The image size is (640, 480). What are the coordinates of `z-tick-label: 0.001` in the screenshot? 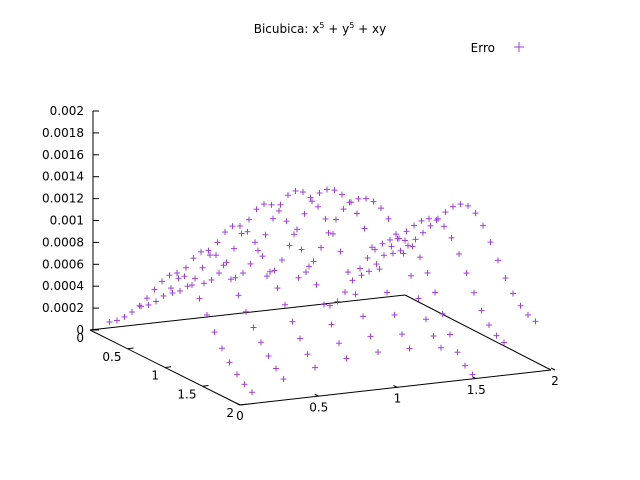 It's located at (67, 221).